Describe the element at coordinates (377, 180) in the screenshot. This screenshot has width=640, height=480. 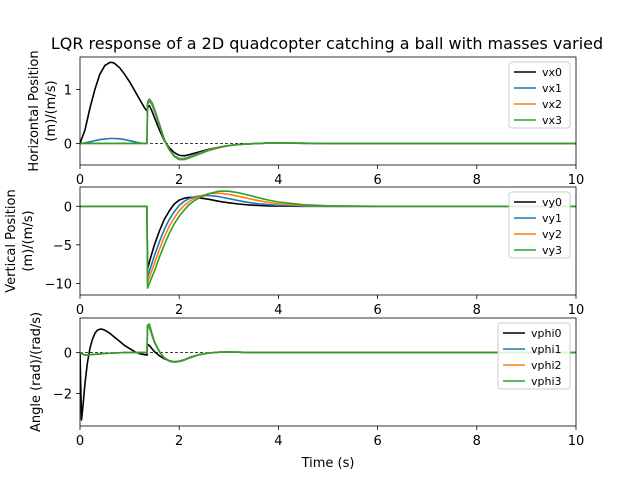
I see `horizontal-x-tick-label: 6` at that location.